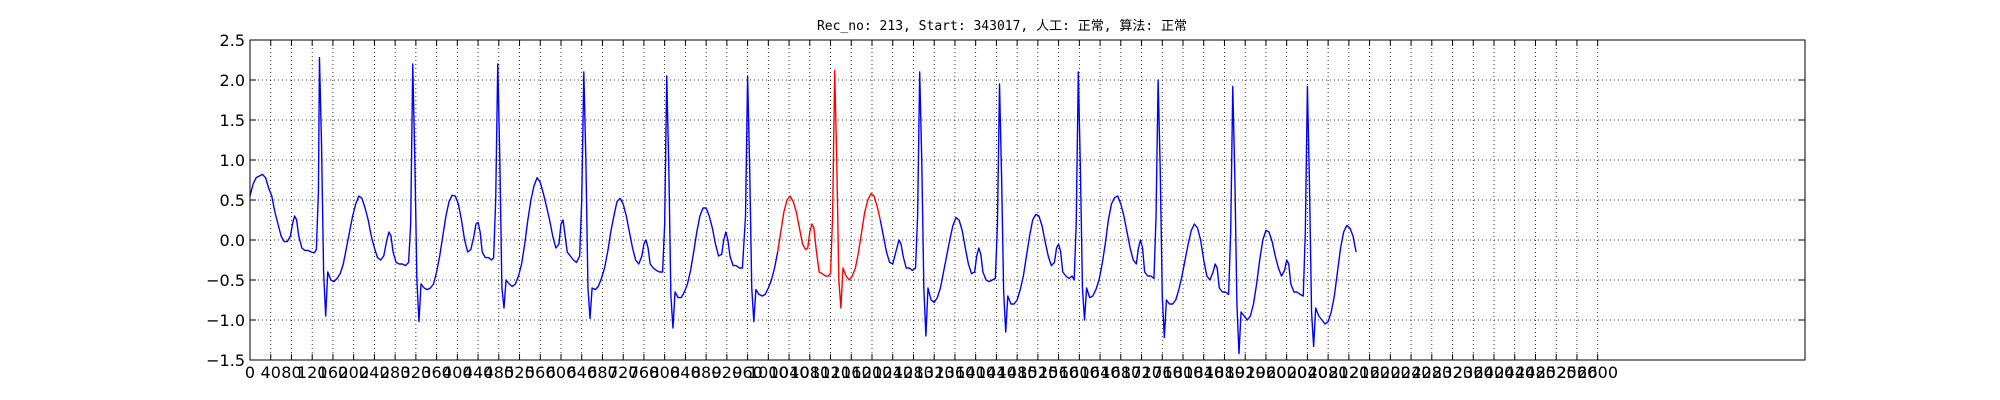  What do you see at coordinates (1017, 372) in the screenshot?
I see `x-tick-label: 1480` at bounding box center [1017, 372].